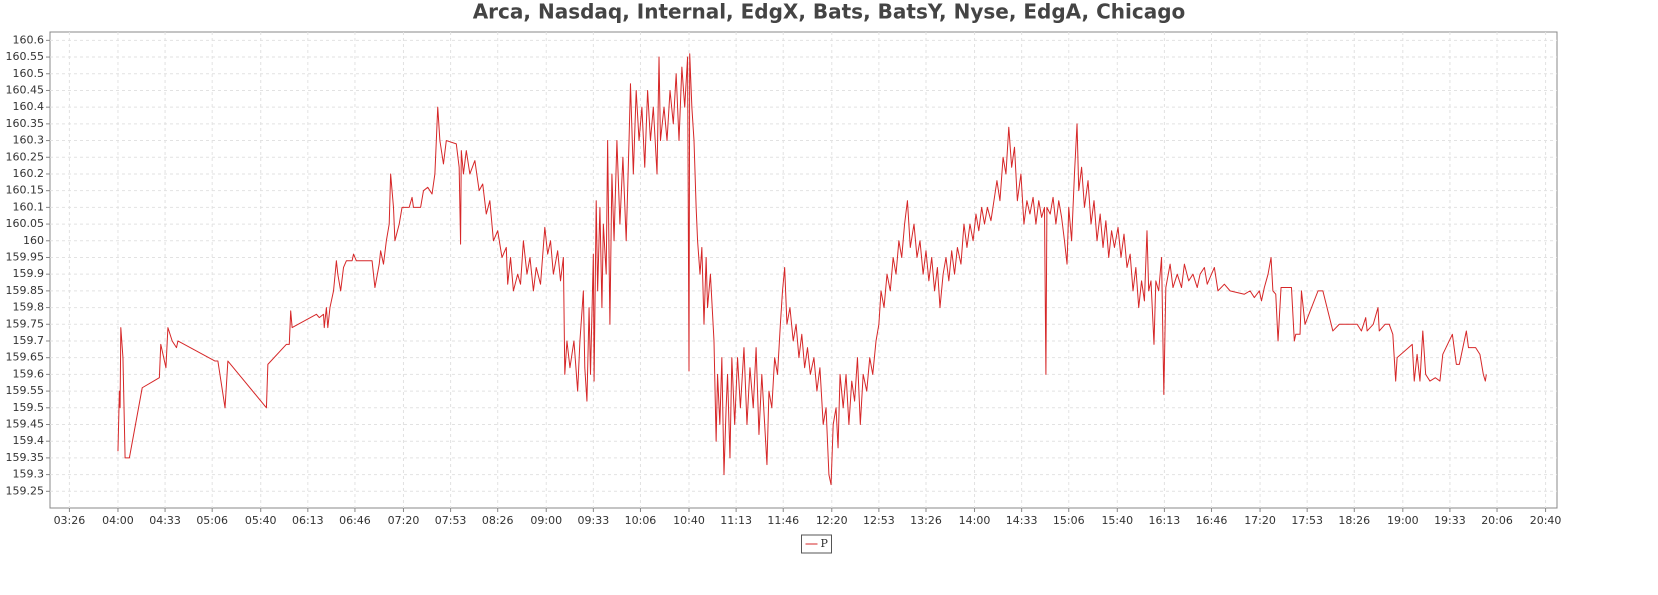 The height and width of the screenshot is (595, 1658). What do you see at coordinates (33, 240) in the screenshot?
I see `y-tick-label: 160` at bounding box center [33, 240].